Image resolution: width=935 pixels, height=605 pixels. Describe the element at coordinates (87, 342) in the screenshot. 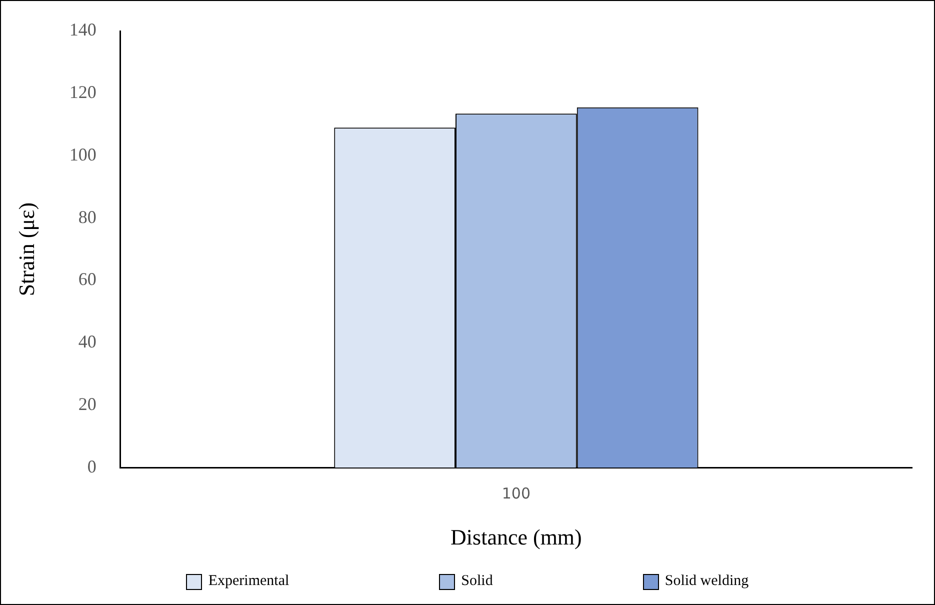

I see `y-tick-label: 40` at that location.